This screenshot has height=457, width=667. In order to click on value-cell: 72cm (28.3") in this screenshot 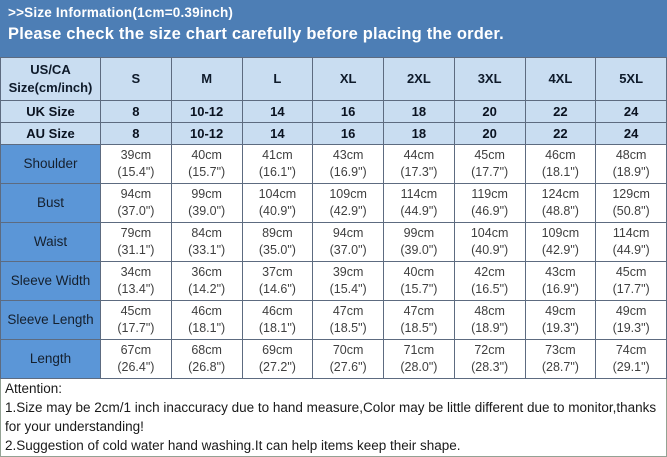, I will do `click(489, 359)`.